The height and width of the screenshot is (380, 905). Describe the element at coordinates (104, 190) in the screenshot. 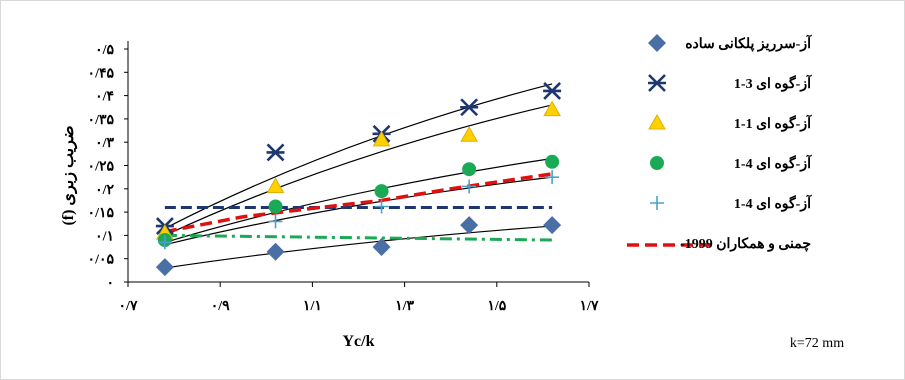

I see `y-tick-label: ۰/۲` at that location.